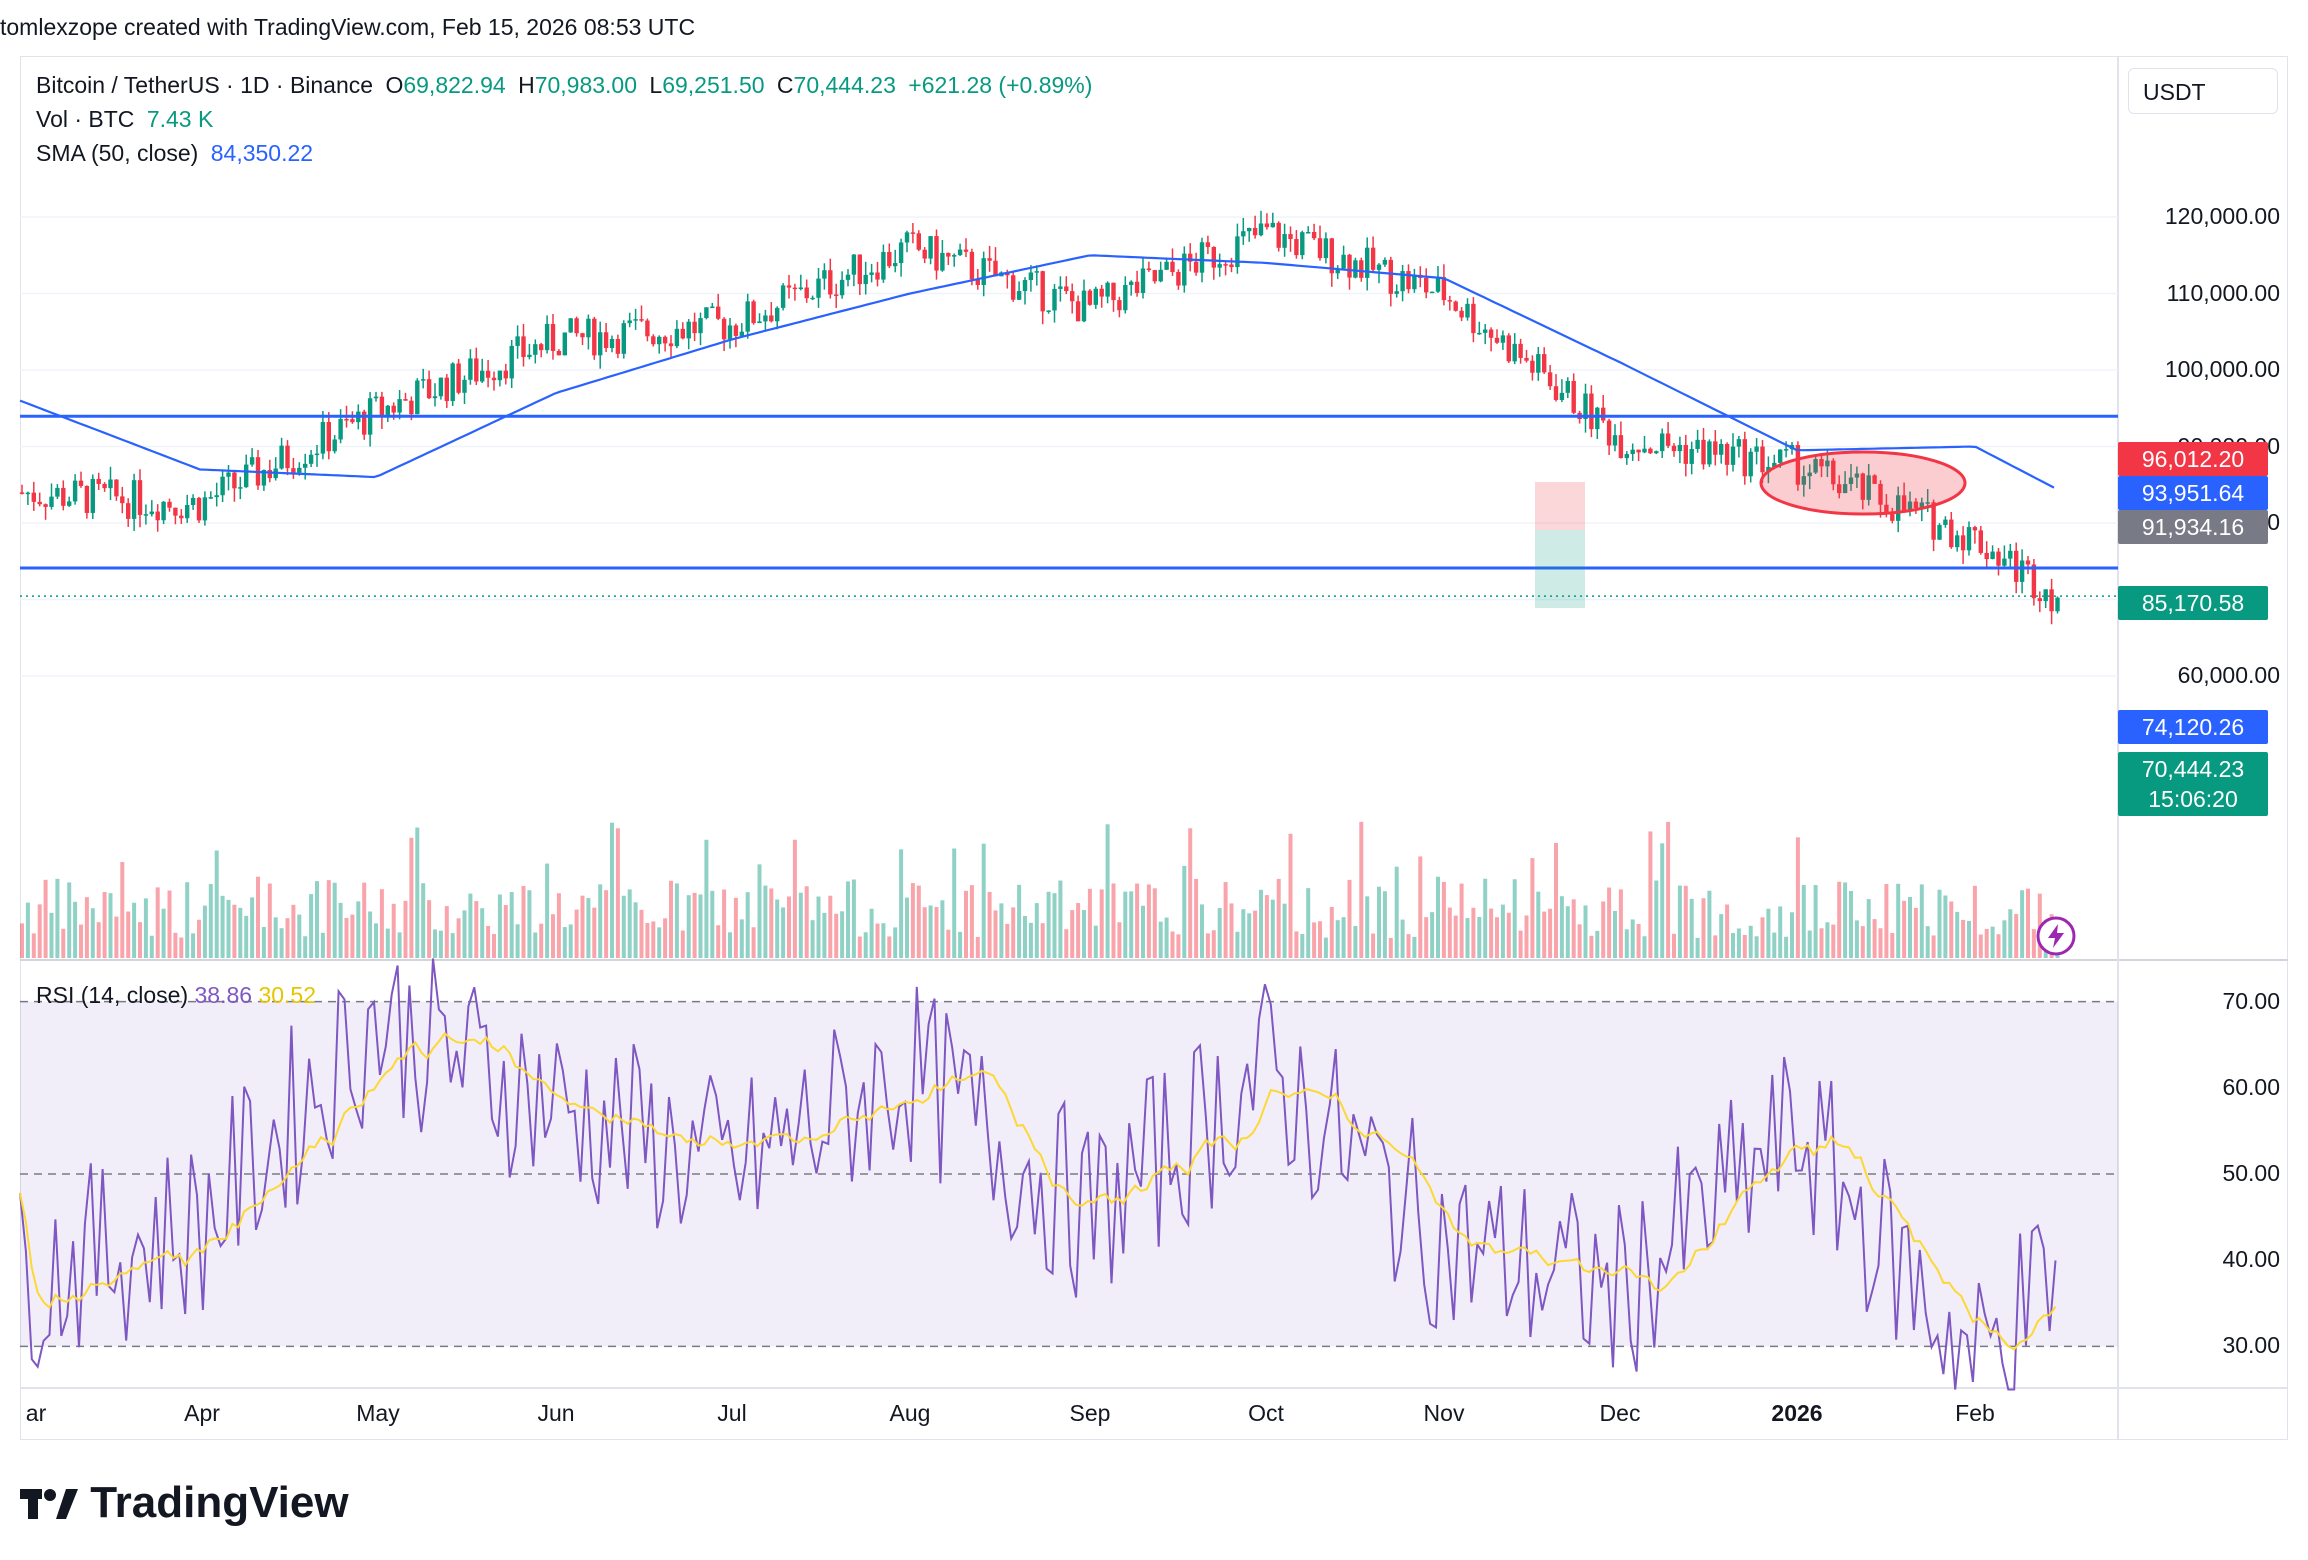 The image size is (2308, 1560). Describe the element at coordinates (394, 85) in the screenshot. I see `open-label: O` at that location.